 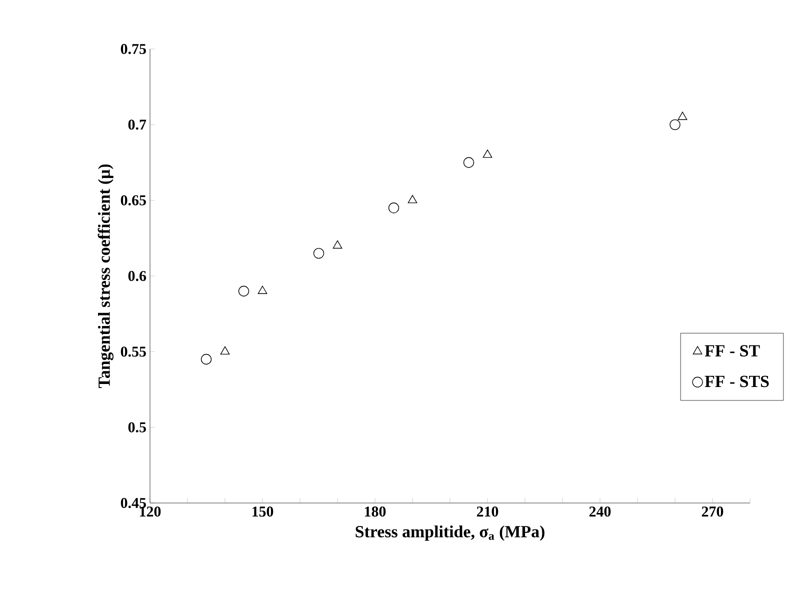 I want to click on y-tick-label: 0.75, so click(x=133, y=49).